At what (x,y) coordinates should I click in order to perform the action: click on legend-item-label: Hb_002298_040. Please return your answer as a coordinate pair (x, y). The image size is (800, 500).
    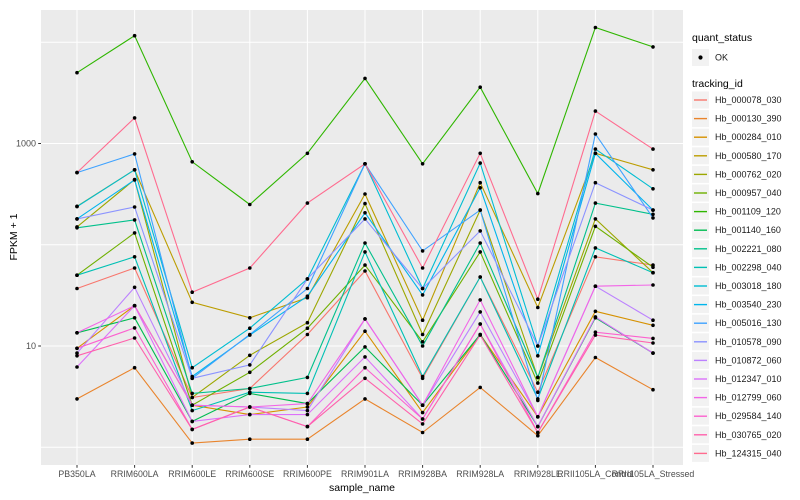
    Looking at the image, I should click on (748, 267).